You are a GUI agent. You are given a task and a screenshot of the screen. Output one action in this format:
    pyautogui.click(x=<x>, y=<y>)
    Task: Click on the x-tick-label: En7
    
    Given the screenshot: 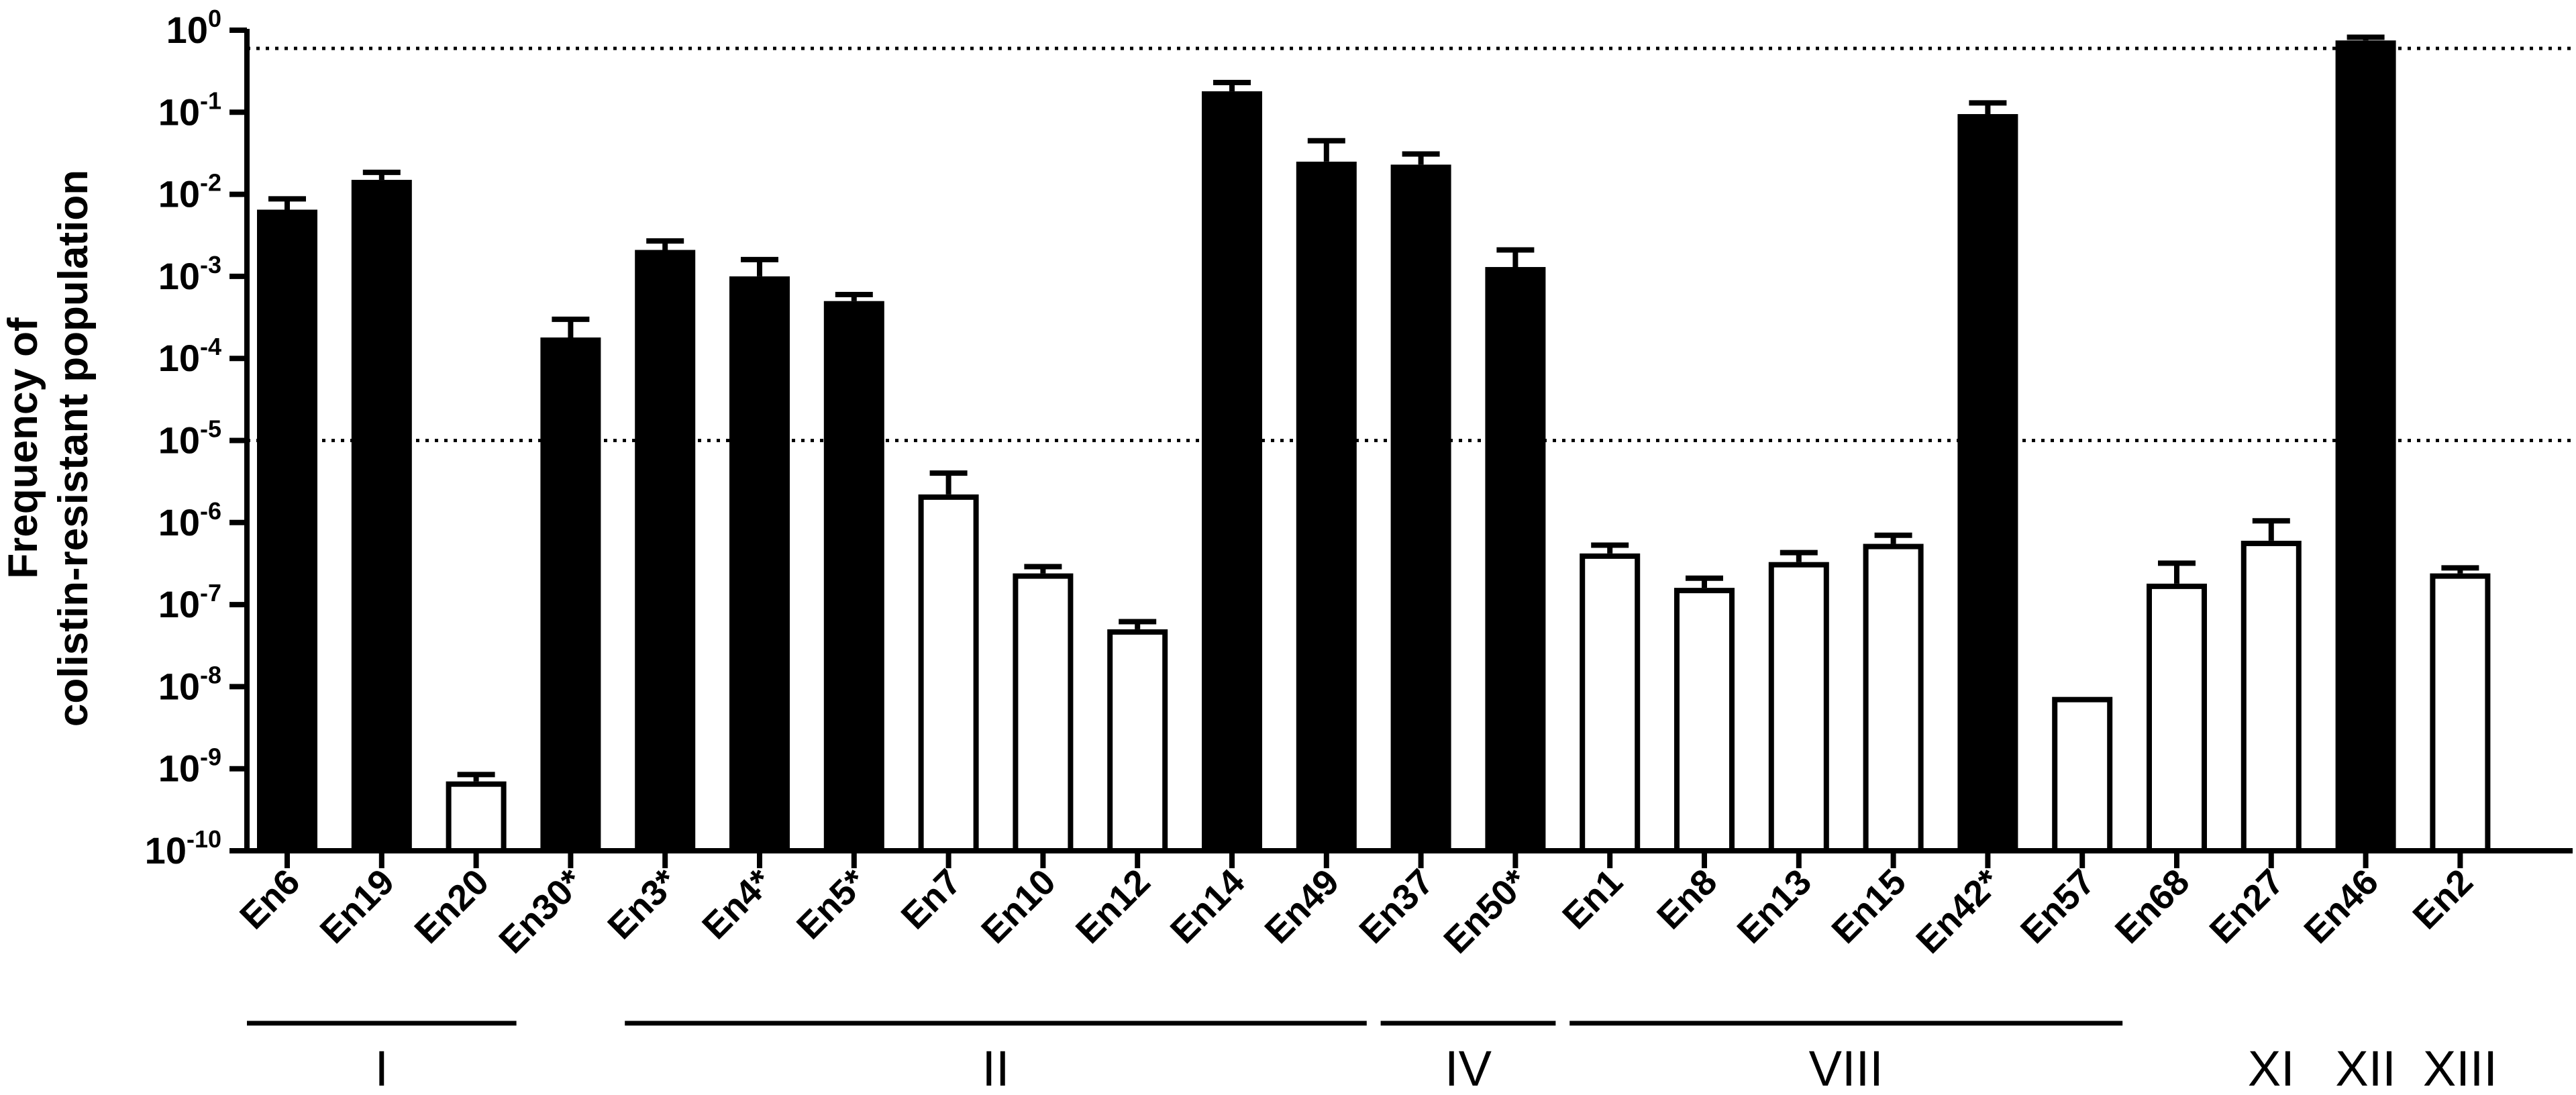 What is the action you would take?
    pyautogui.click(x=931, y=899)
    